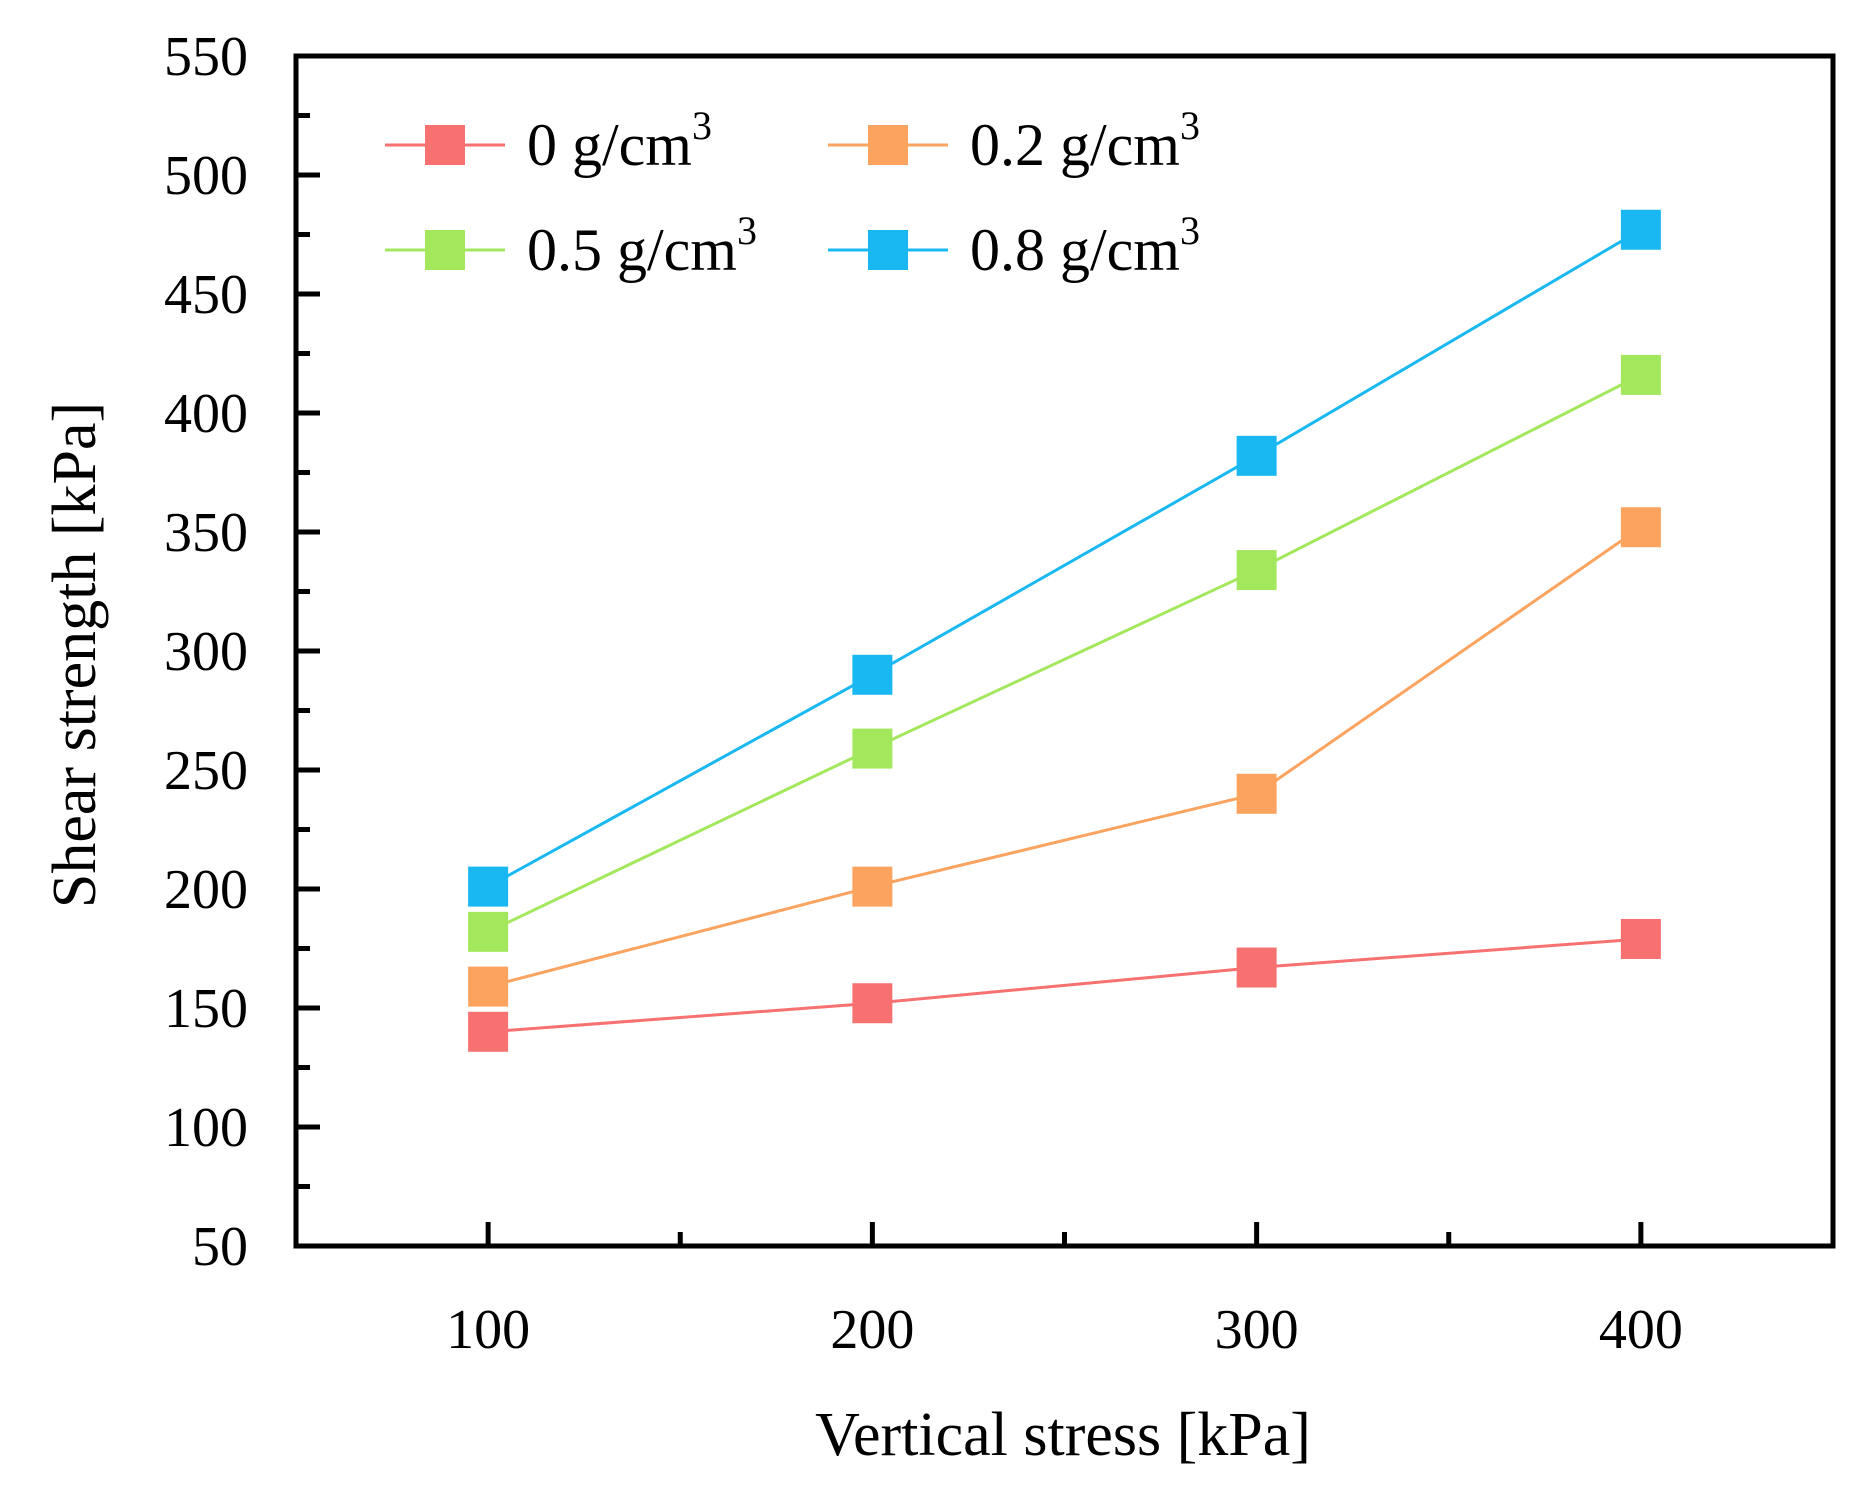  I want to click on series-line, so click(1064, 985).